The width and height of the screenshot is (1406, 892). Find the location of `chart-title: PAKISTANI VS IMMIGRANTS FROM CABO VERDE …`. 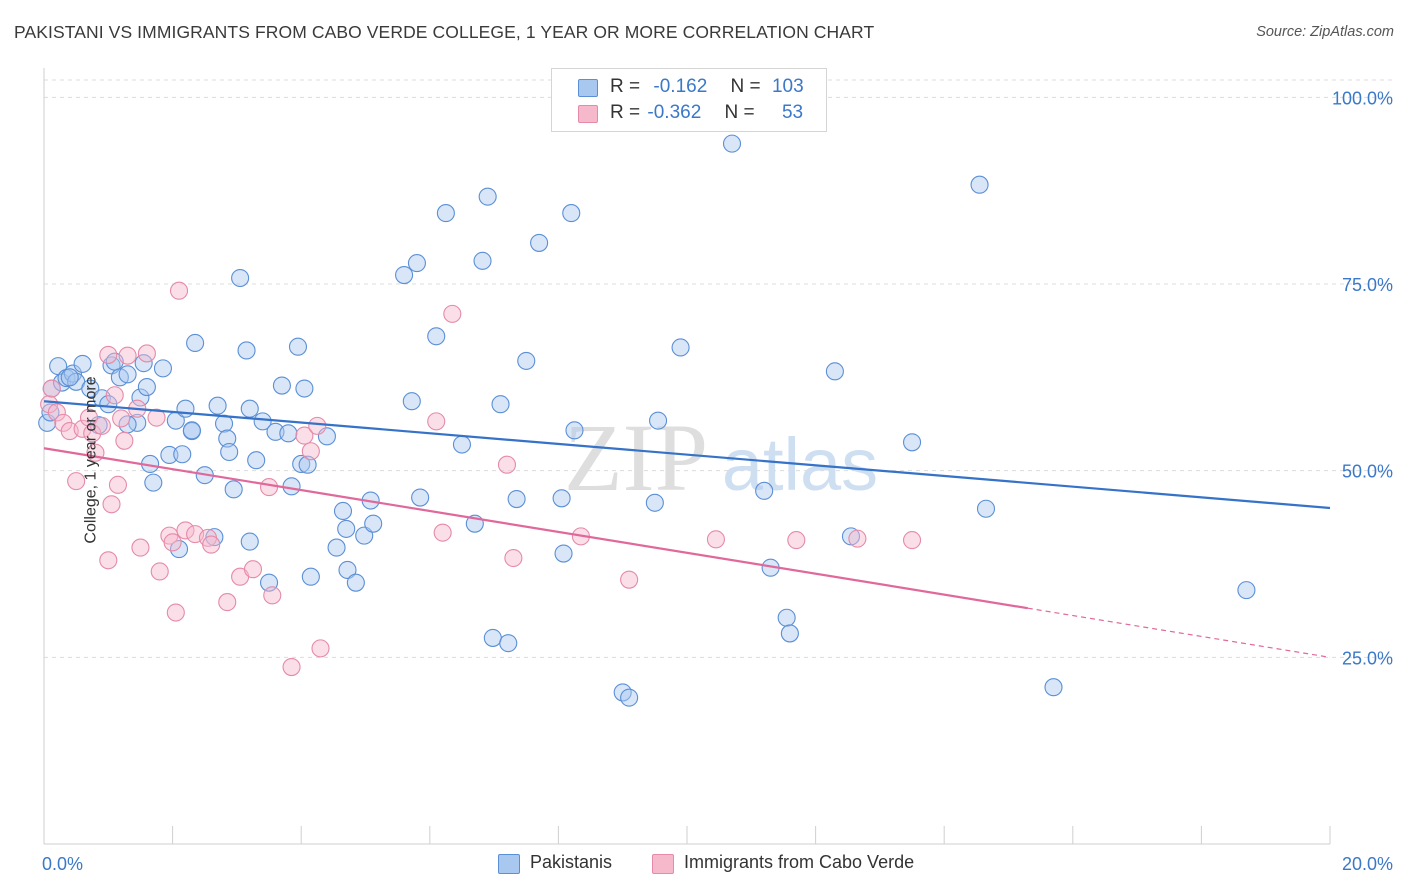

chart-title: PAKISTANI VS IMMIGRANTS FROM CABO VERDE … is located at coordinates (444, 32).